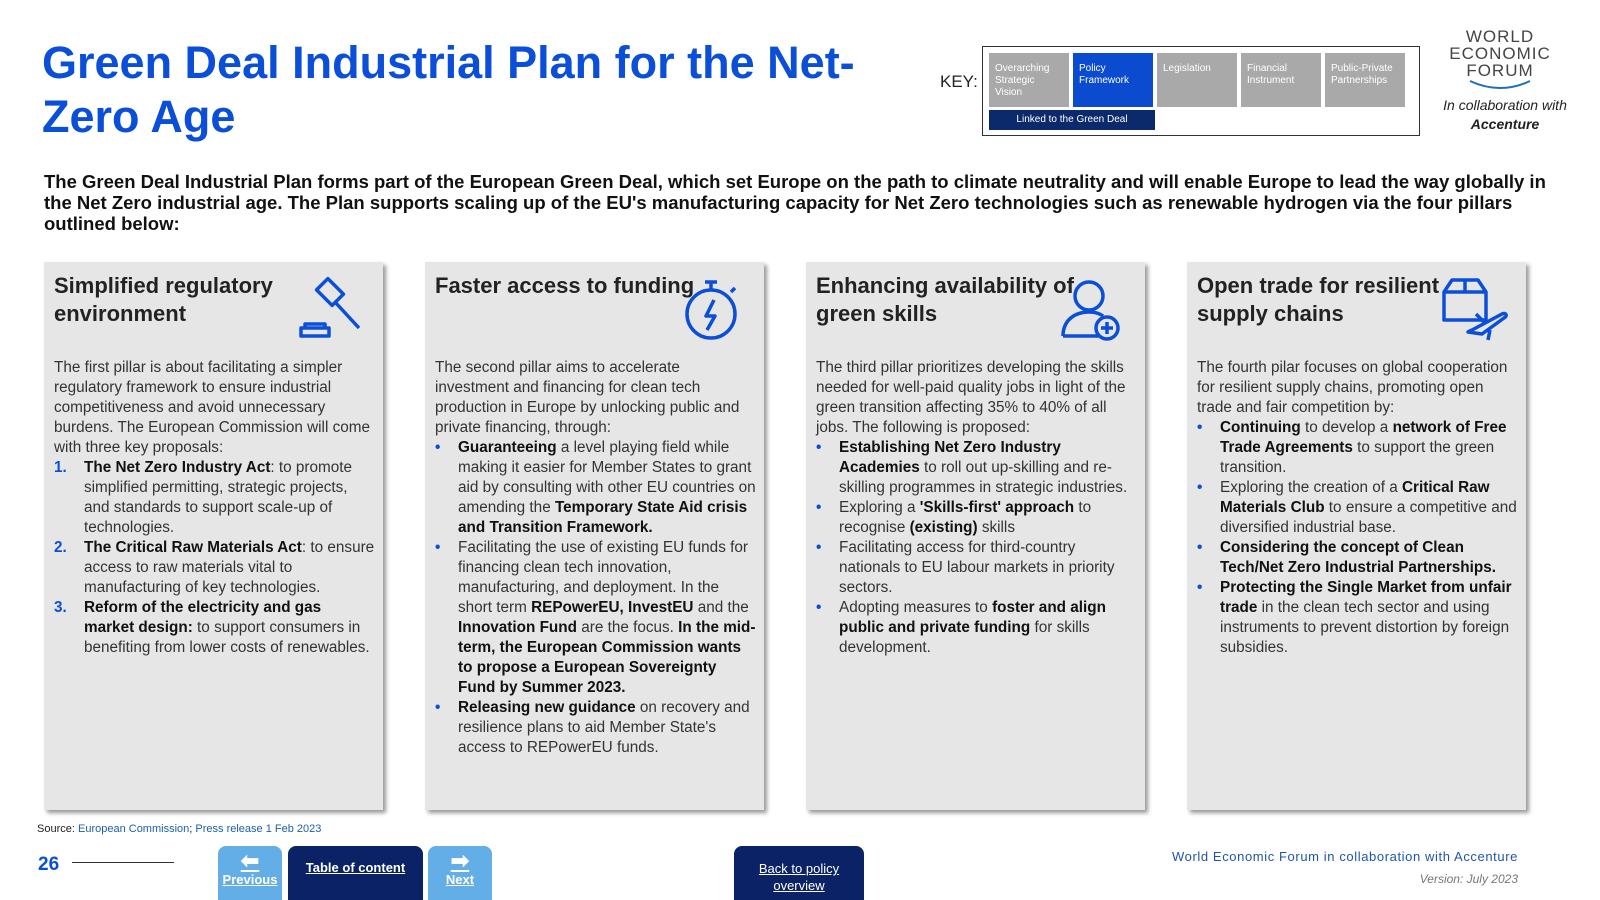 Image resolution: width=1600 pixels, height=900 pixels. I want to click on pillar-title: Faster access to funding, so click(565, 285).